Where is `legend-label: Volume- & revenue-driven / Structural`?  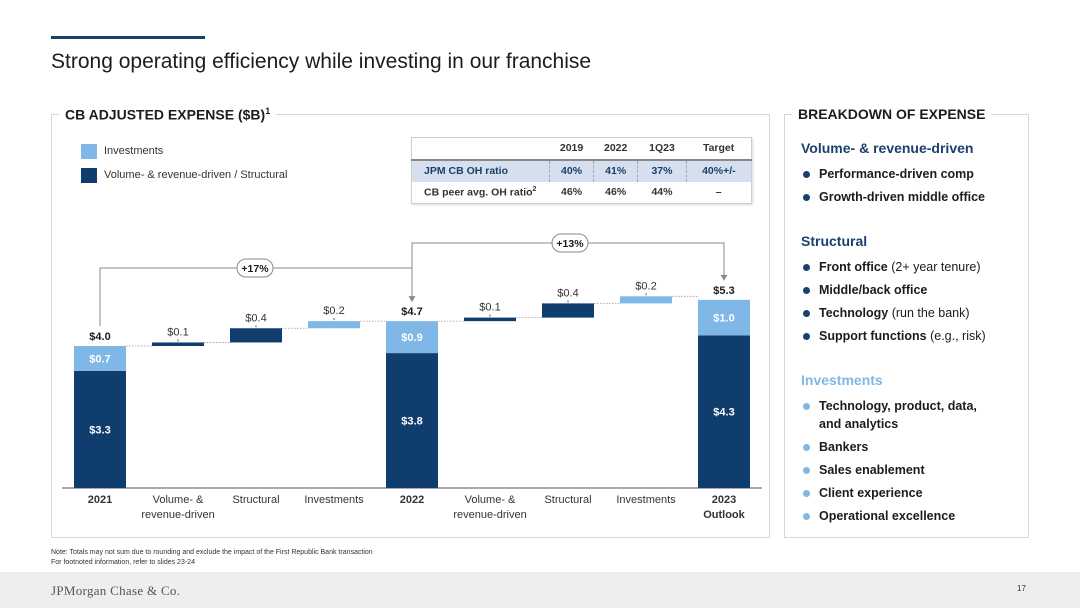
legend-label: Volume- & revenue-driven / Structural is located at coordinates (196, 175).